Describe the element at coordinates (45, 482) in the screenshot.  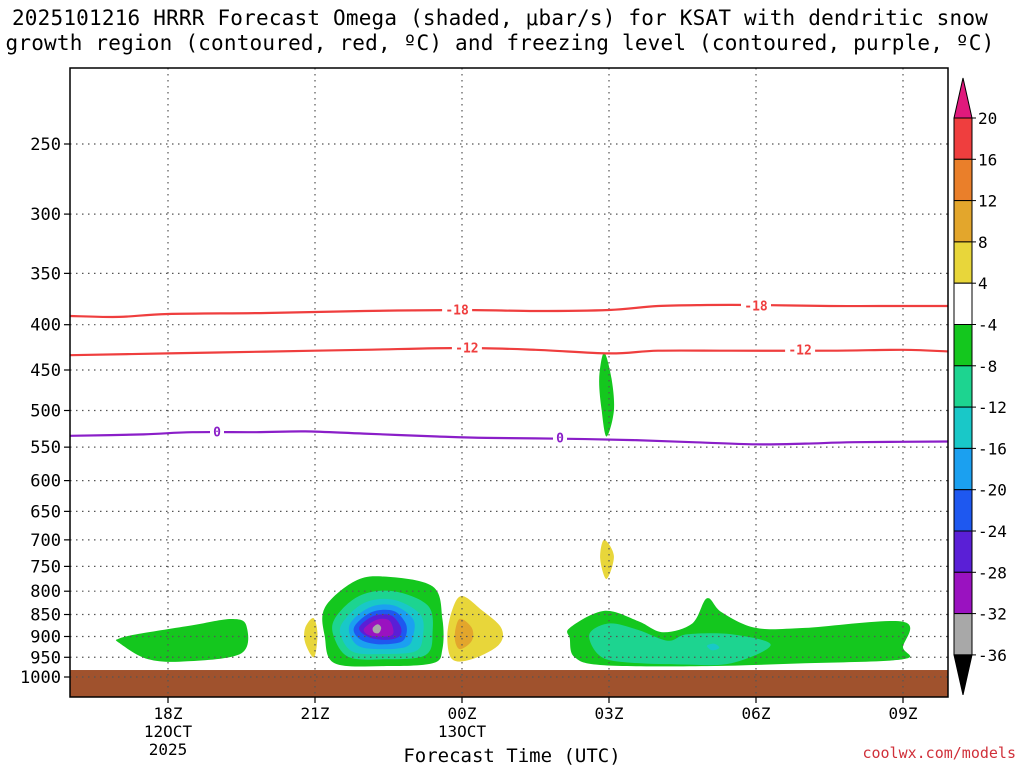
I see `y-tick-label: 600` at that location.